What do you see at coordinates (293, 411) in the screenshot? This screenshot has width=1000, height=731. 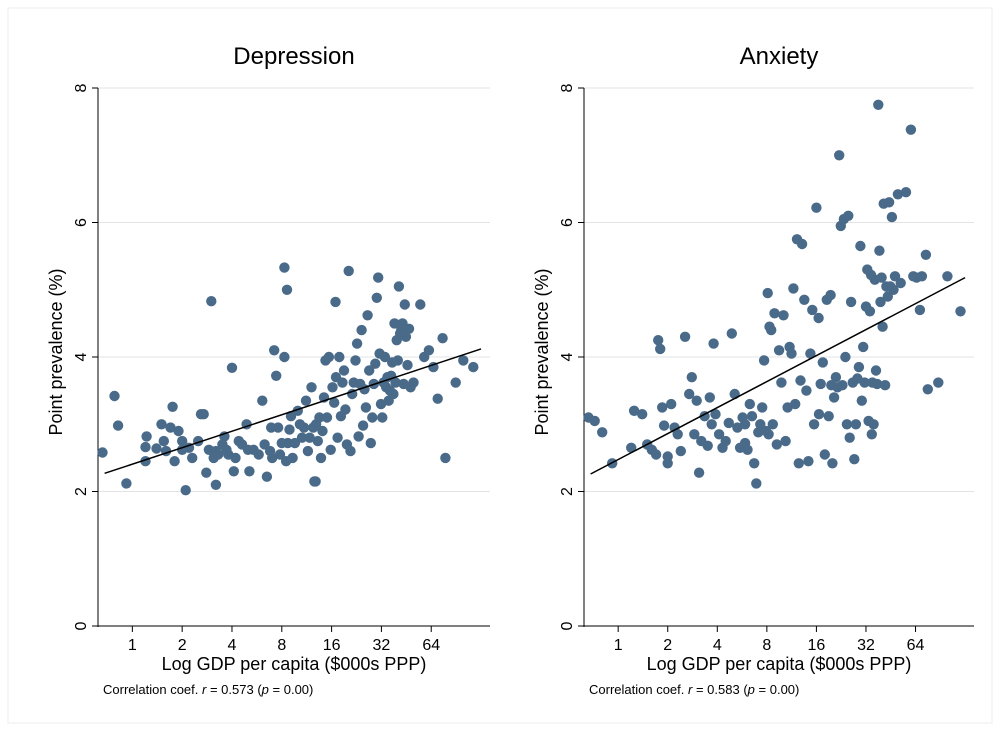 I see `regression-line` at bounding box center [293, 411].